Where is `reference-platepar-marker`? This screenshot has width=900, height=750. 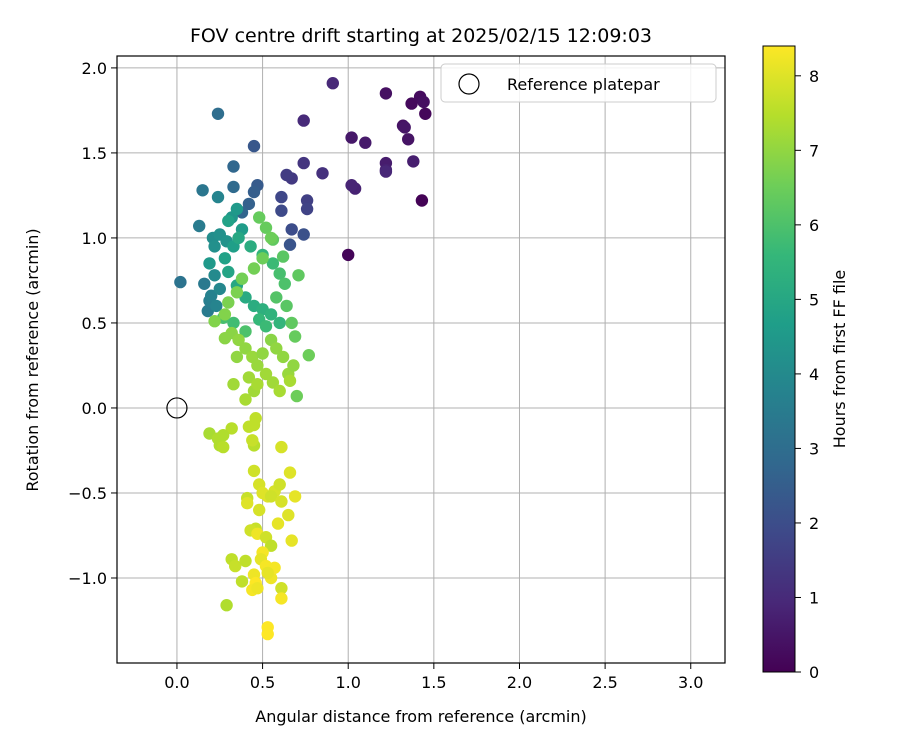 reference-platepar-marker is located at coordinates (177, 408).